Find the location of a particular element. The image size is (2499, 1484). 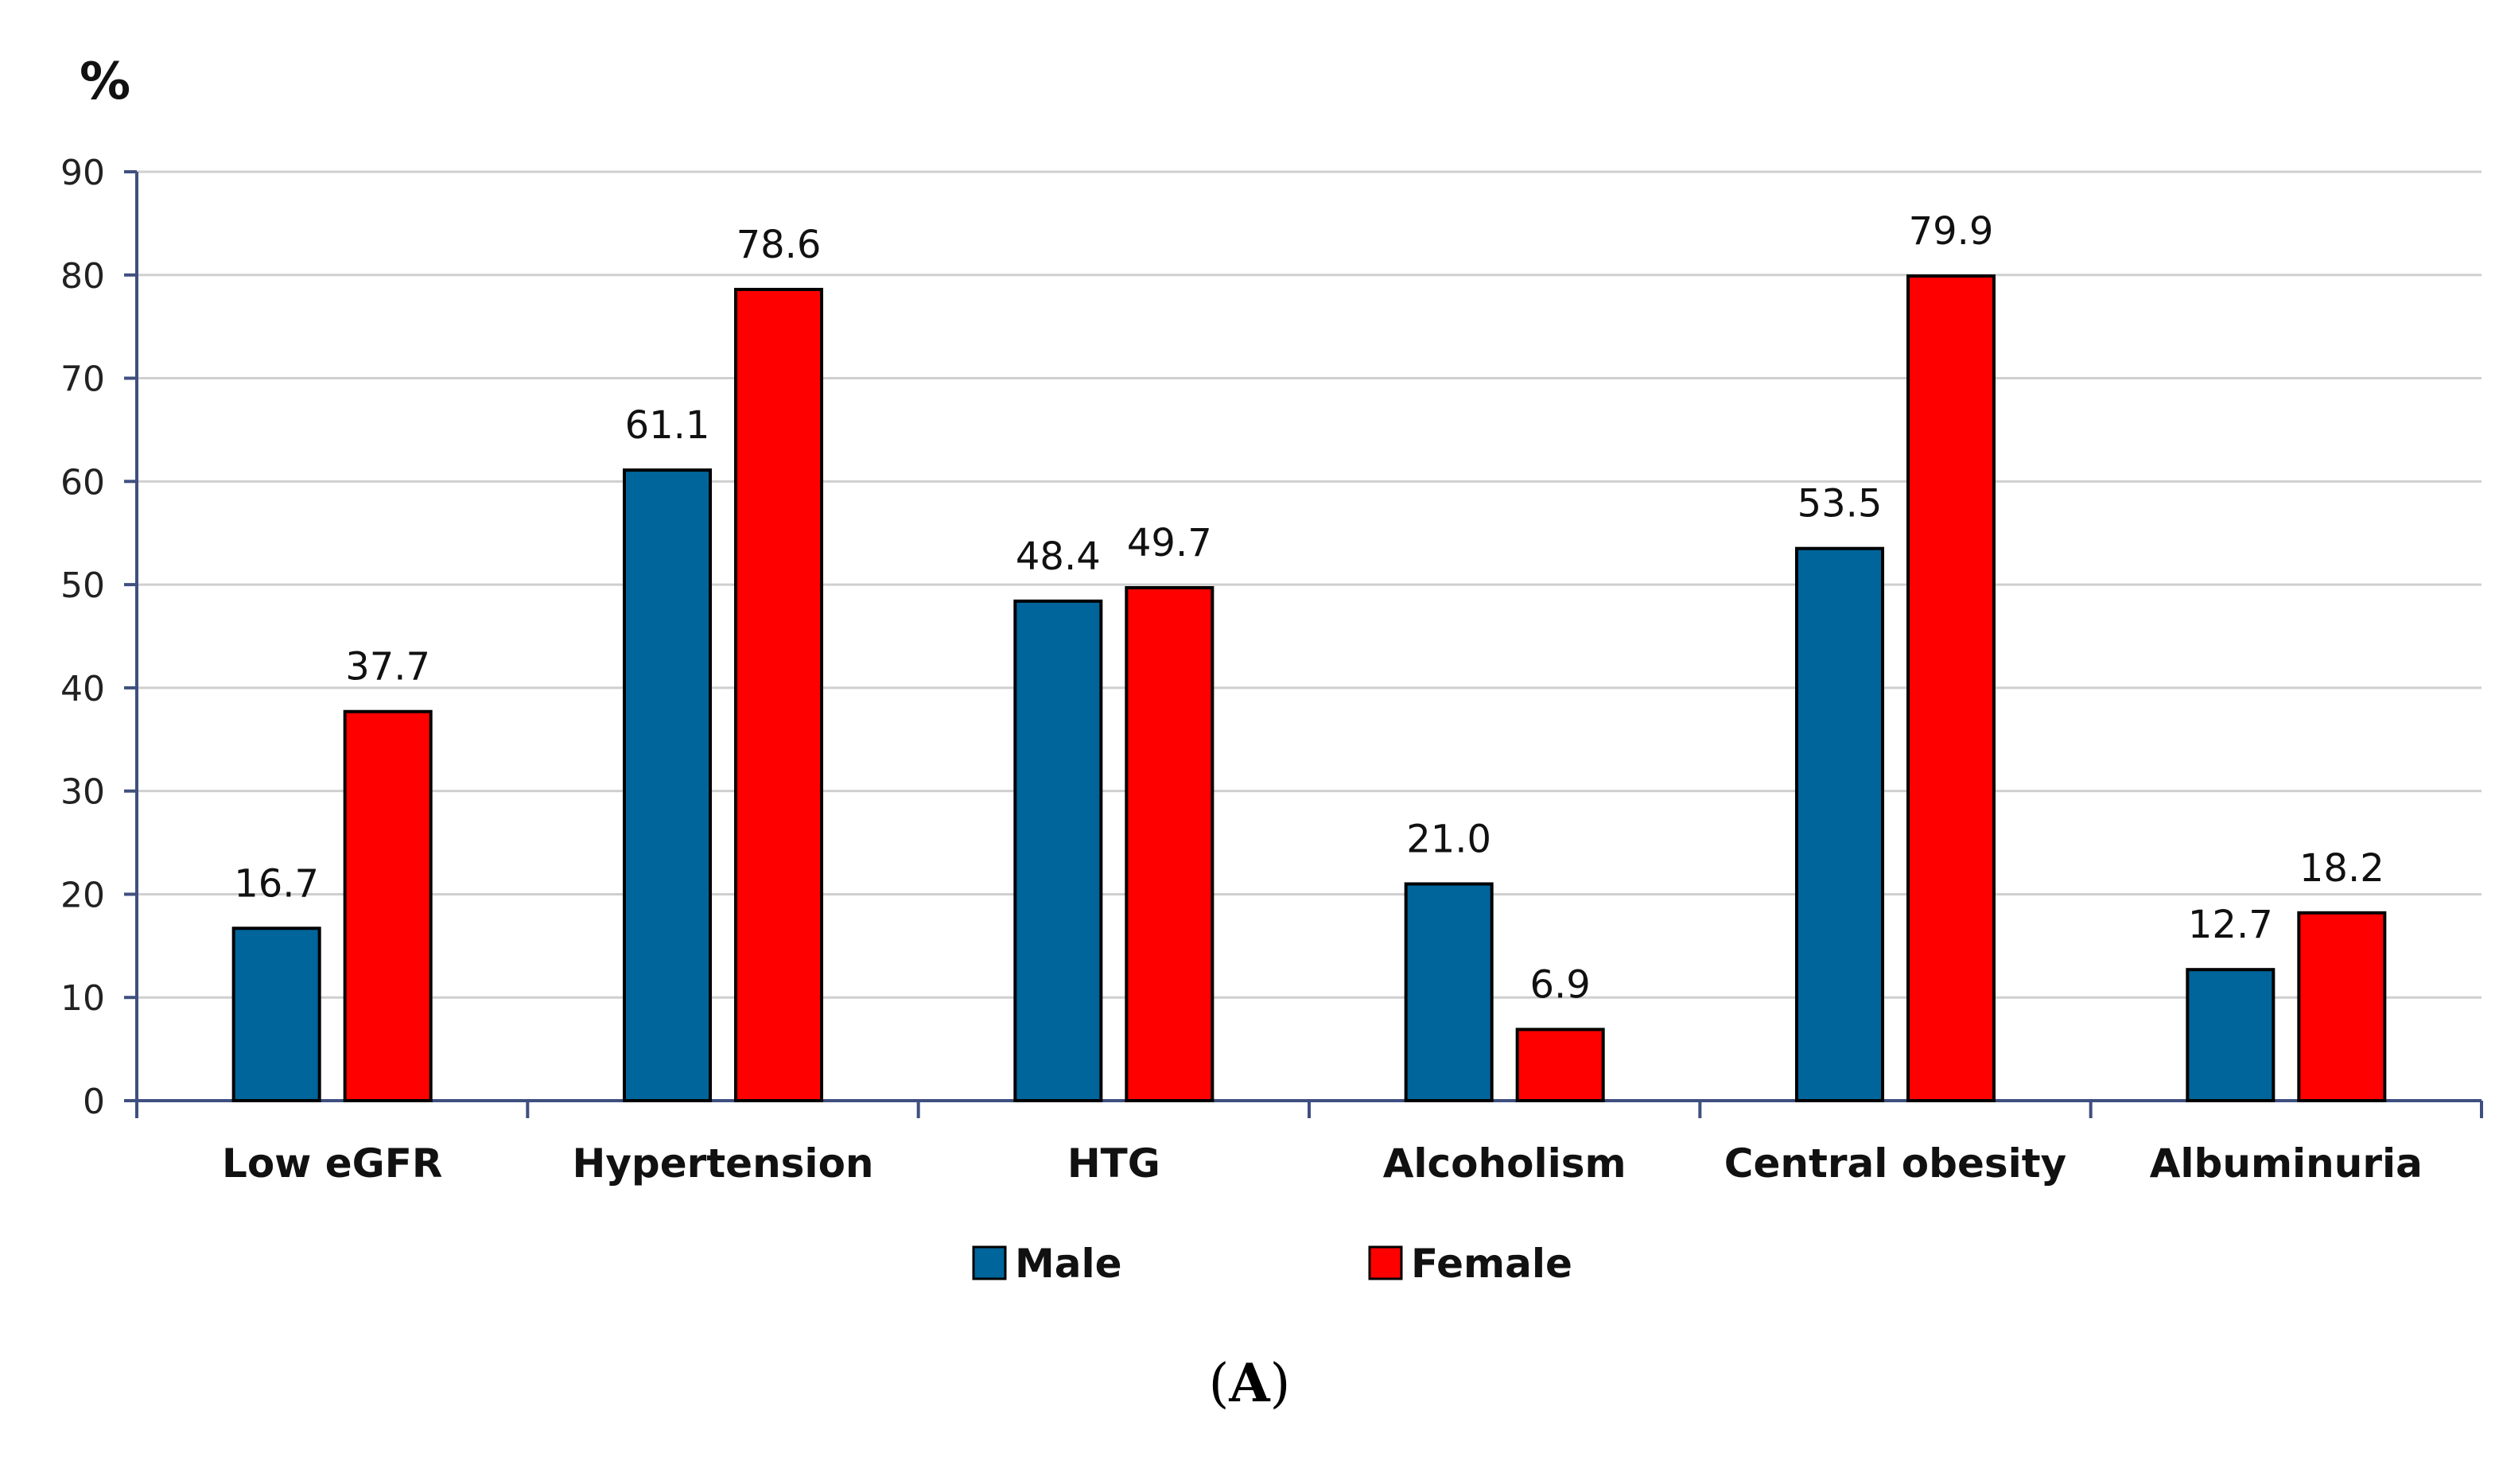

category-label: Hypertension is located at coordinates (722, 1163).